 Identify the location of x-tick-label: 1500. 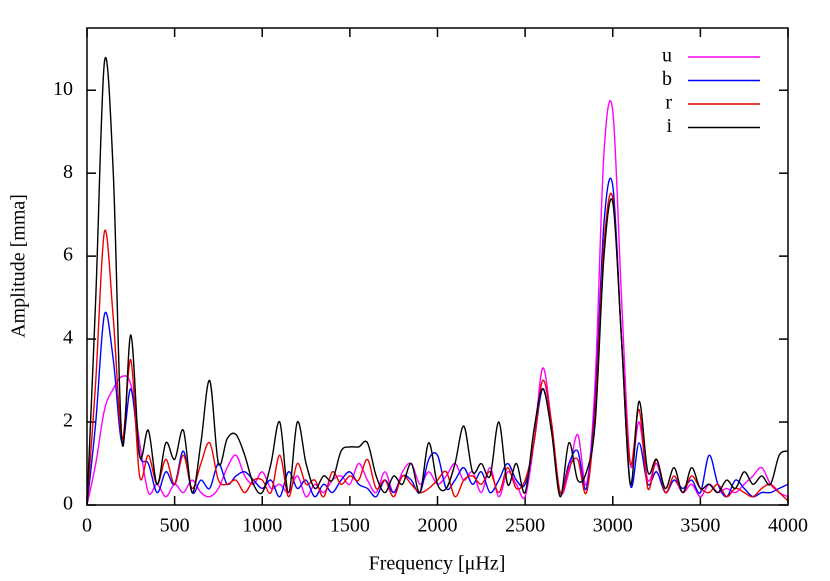
(350, 526).